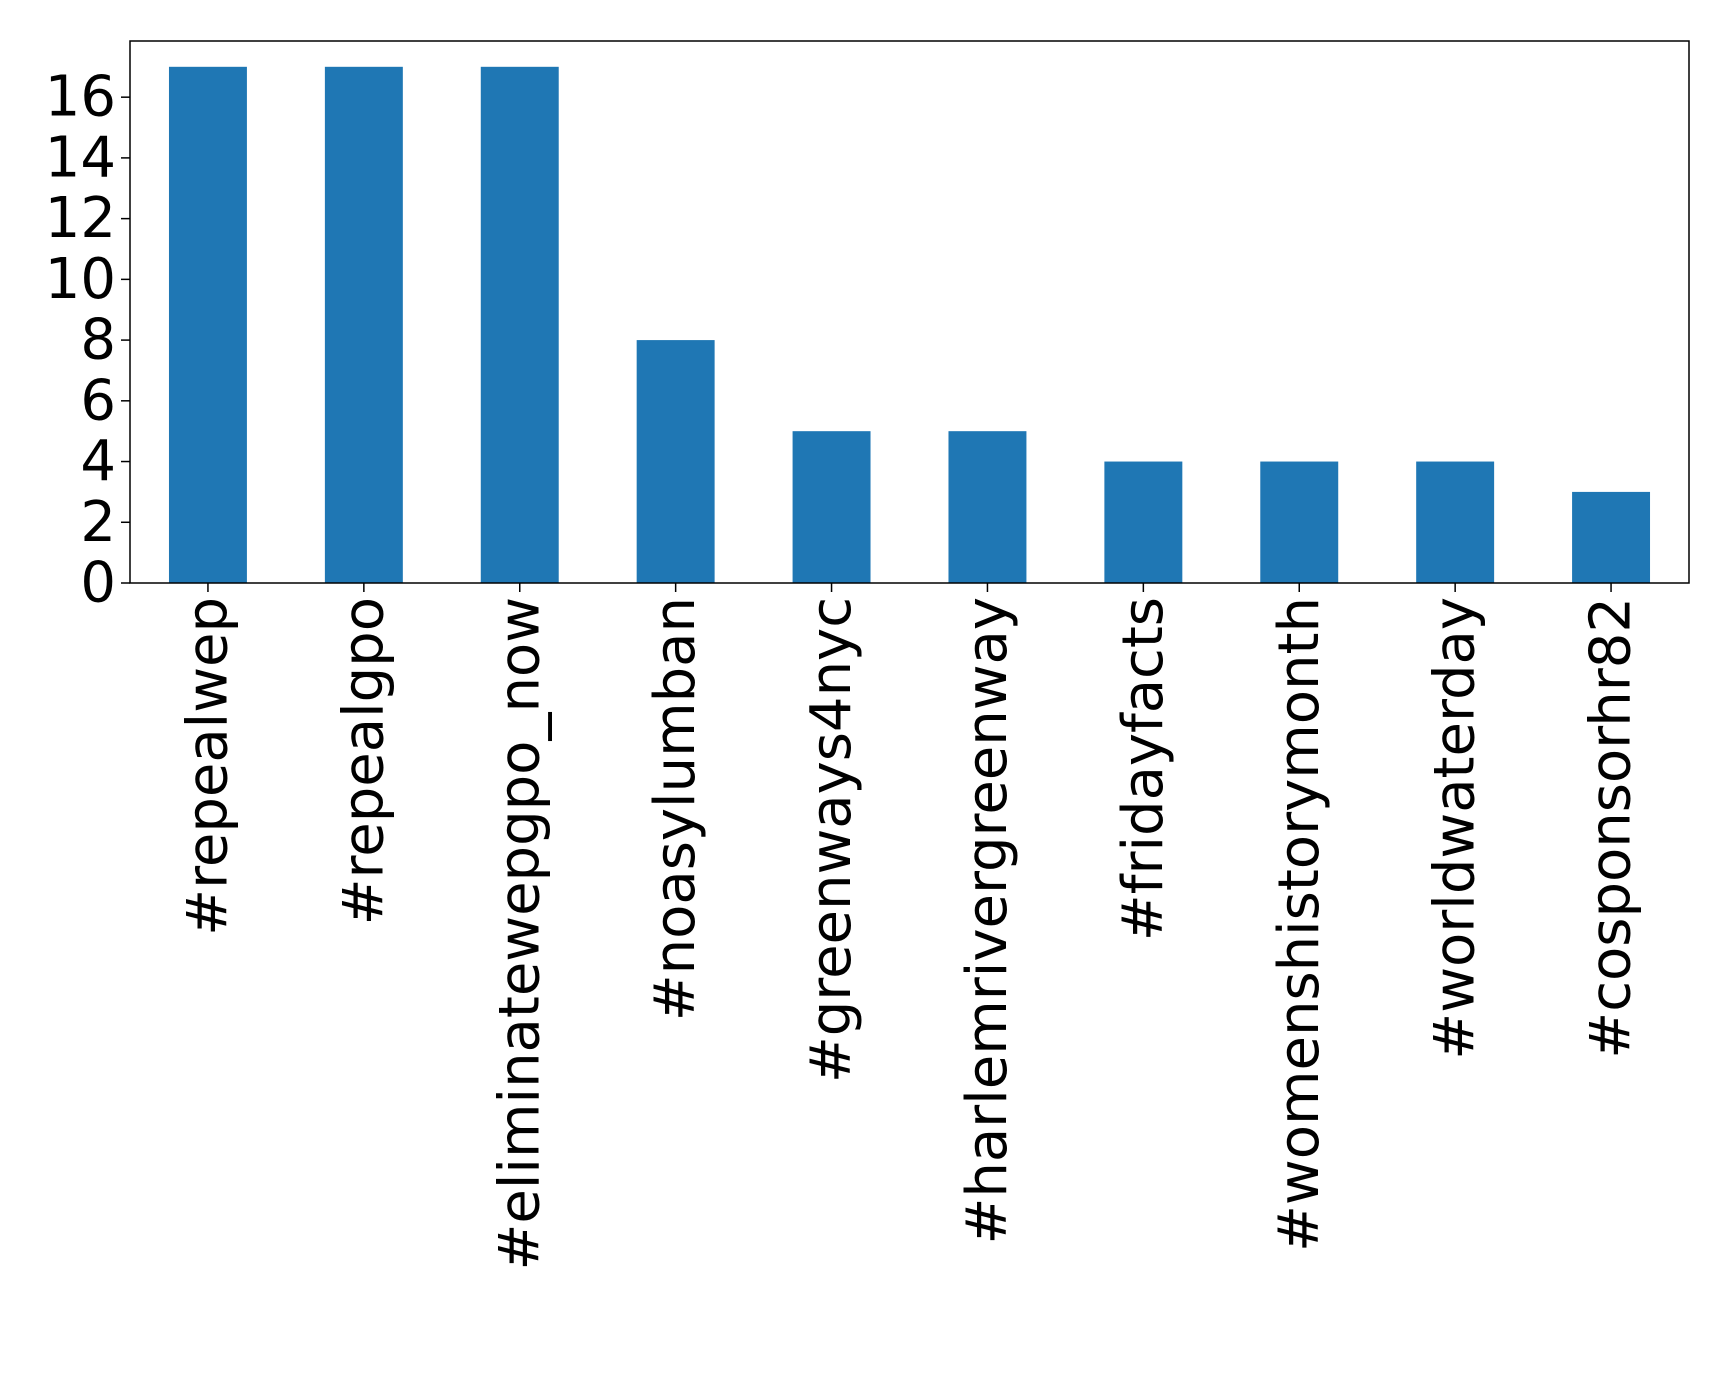  I want to click on y-tick-label: 16, so click(80, 97).